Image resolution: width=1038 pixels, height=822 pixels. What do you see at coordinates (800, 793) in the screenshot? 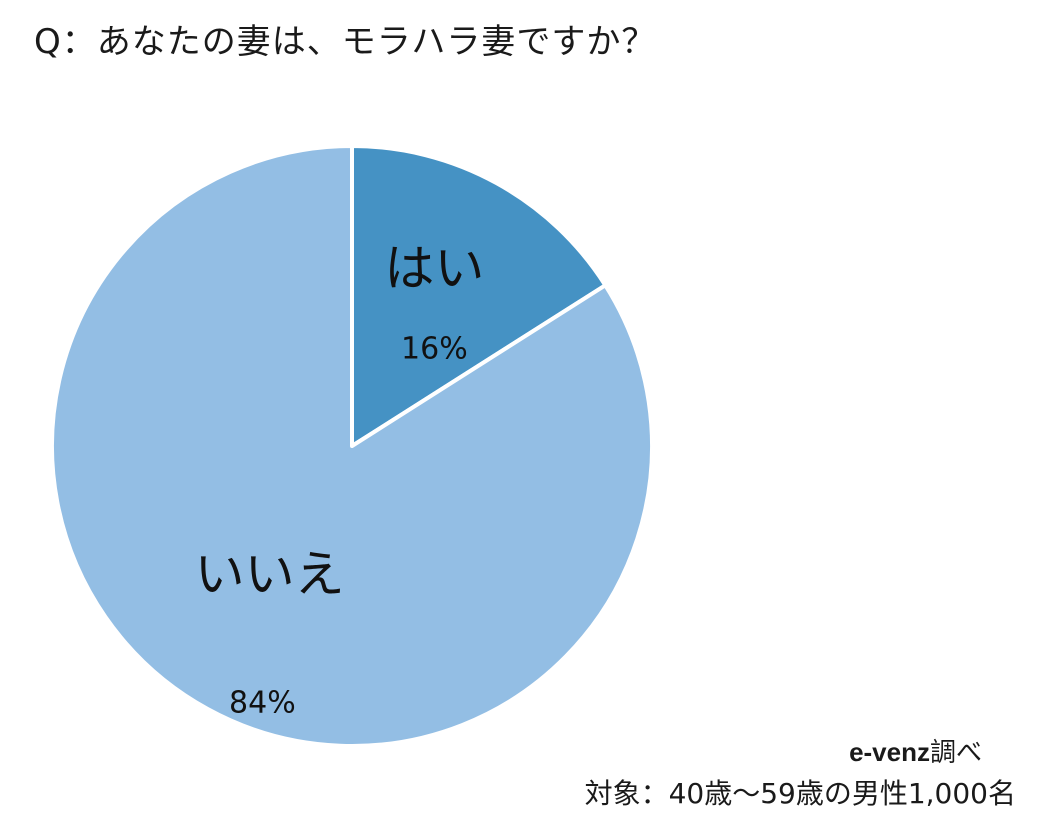
I see `survey-subject: 対象：40歳〜59歳の男性1,000名` at bounding box center [800, 793].